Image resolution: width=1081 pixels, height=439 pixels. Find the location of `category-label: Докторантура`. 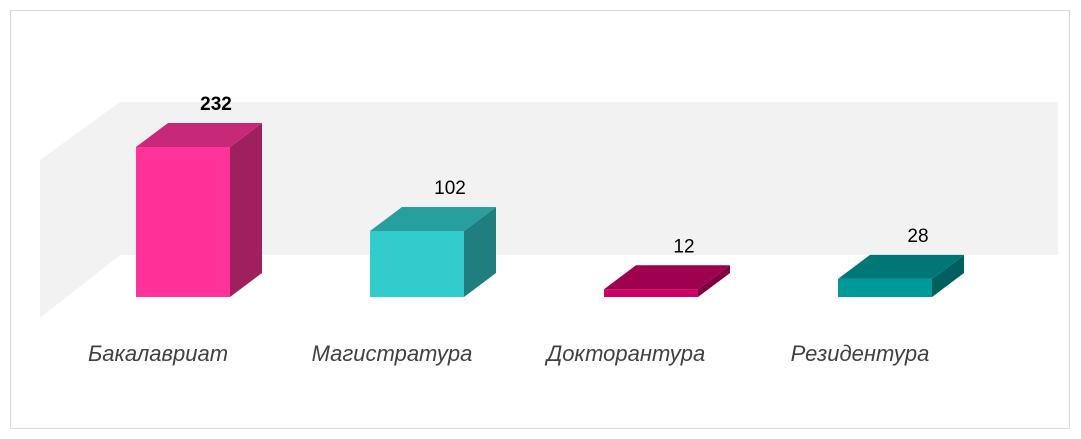

category-label: Докторантура is located at coordinates (625, 353).